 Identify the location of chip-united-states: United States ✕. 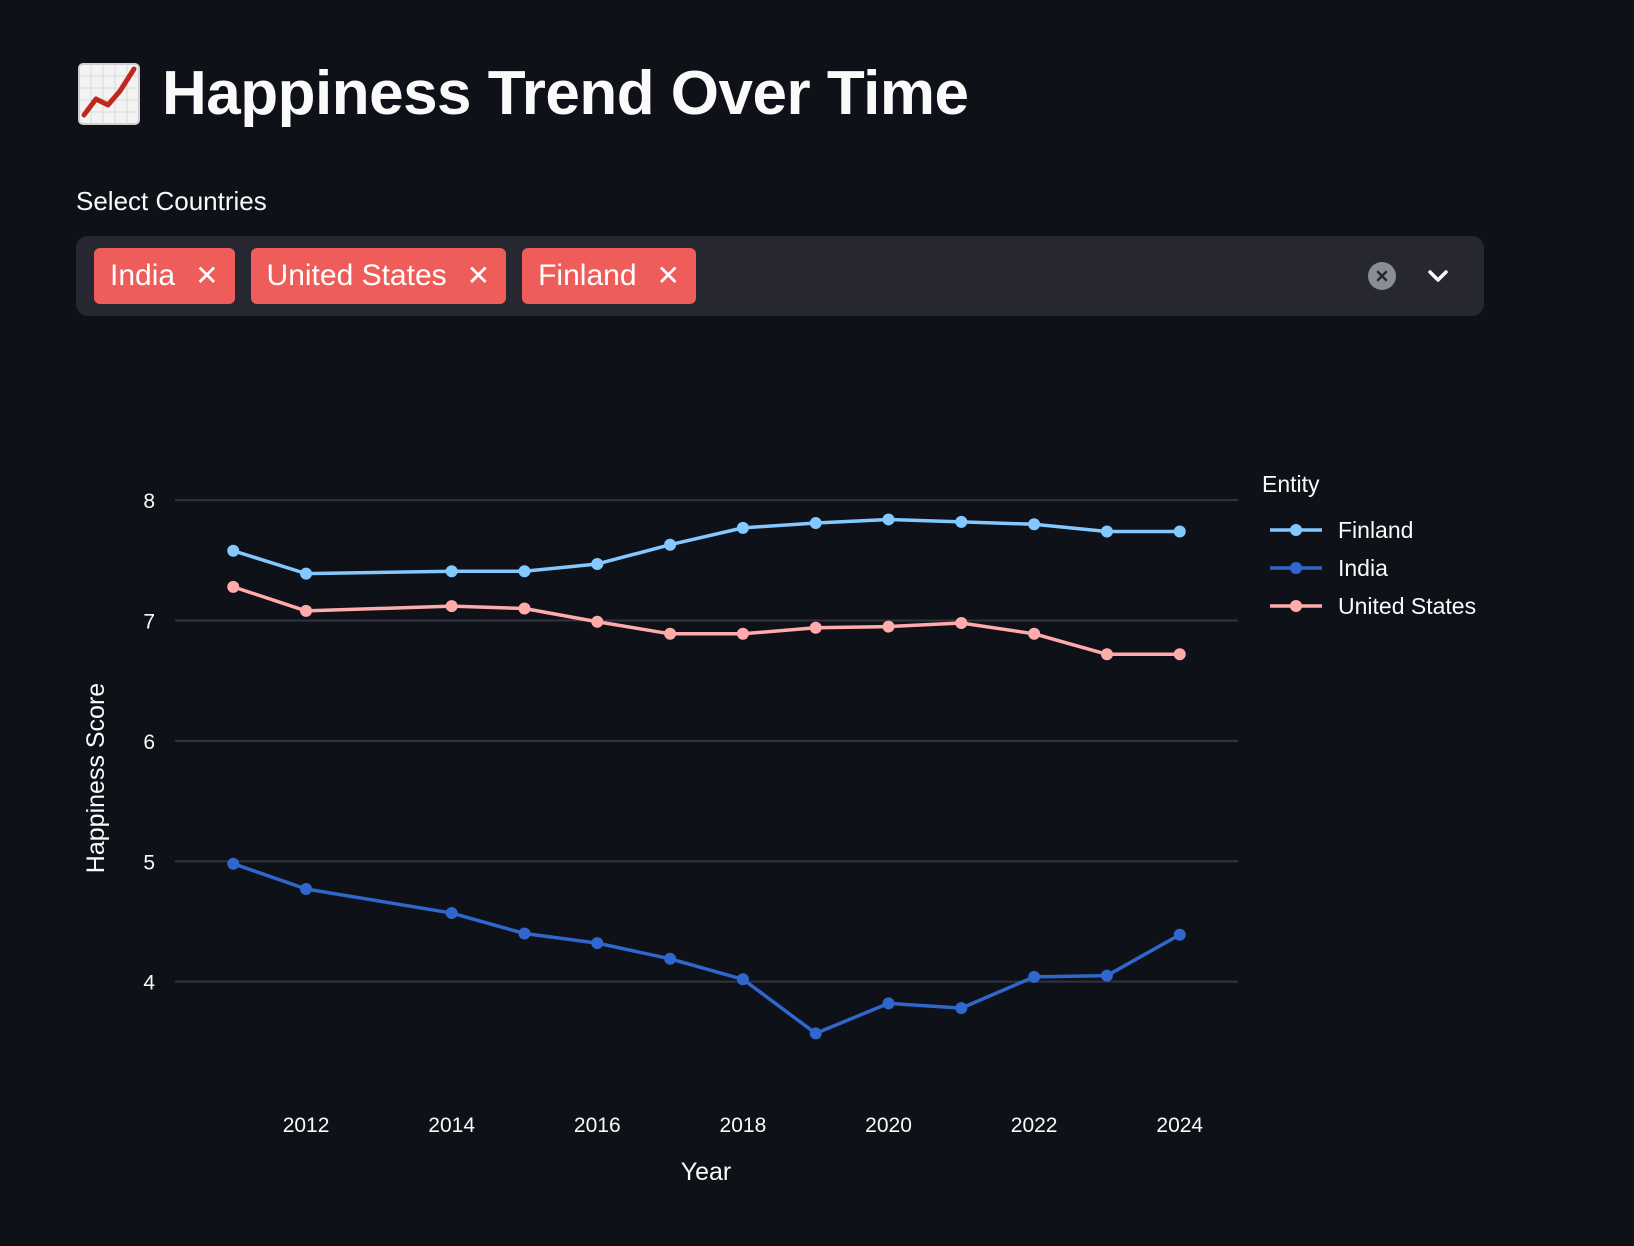
(378, 276).